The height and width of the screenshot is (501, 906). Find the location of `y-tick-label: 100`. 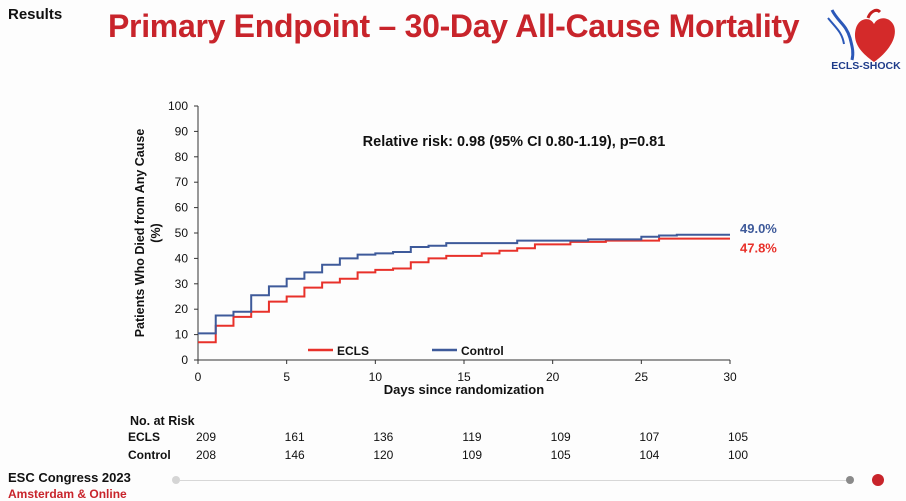

y-tick-label: 100 is located at coordinates (178, 106).